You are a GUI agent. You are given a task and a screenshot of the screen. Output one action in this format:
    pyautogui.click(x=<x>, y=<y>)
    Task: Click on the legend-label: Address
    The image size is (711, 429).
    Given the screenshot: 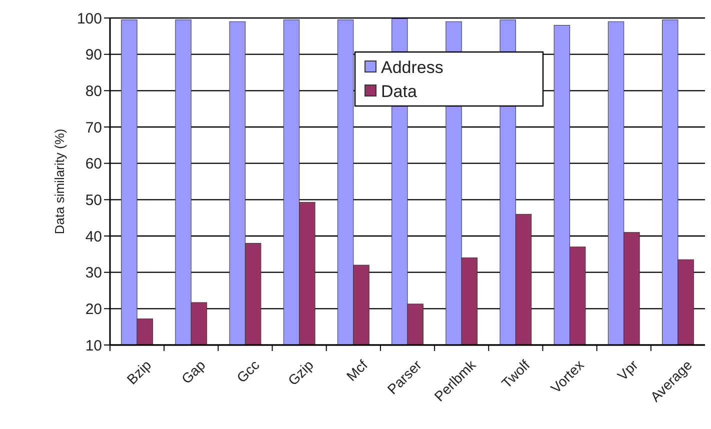 What is the action you would take?
    pyautogui.click(x=412, y=67)
    